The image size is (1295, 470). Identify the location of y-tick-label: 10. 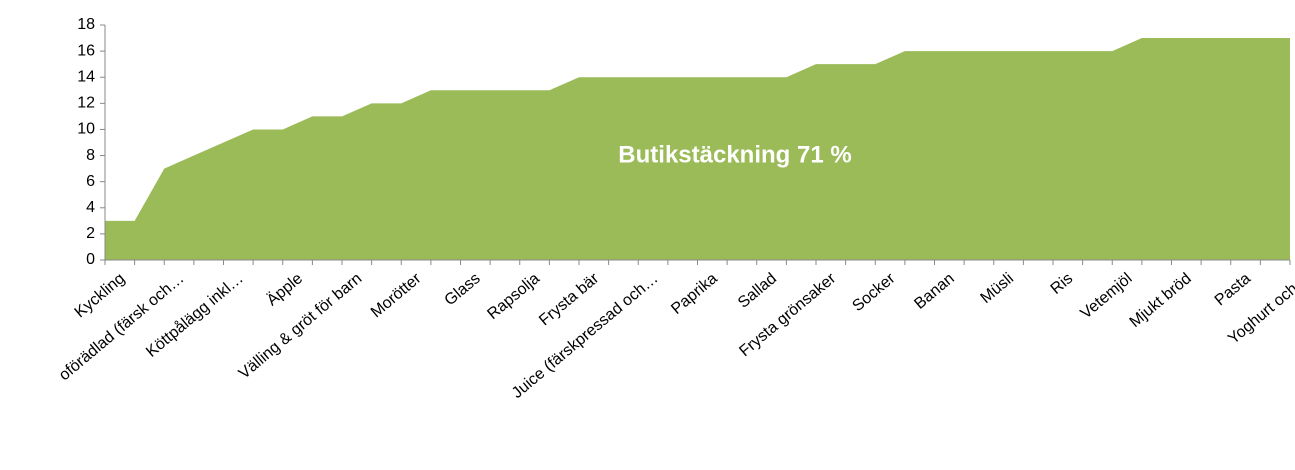
(86, 129).